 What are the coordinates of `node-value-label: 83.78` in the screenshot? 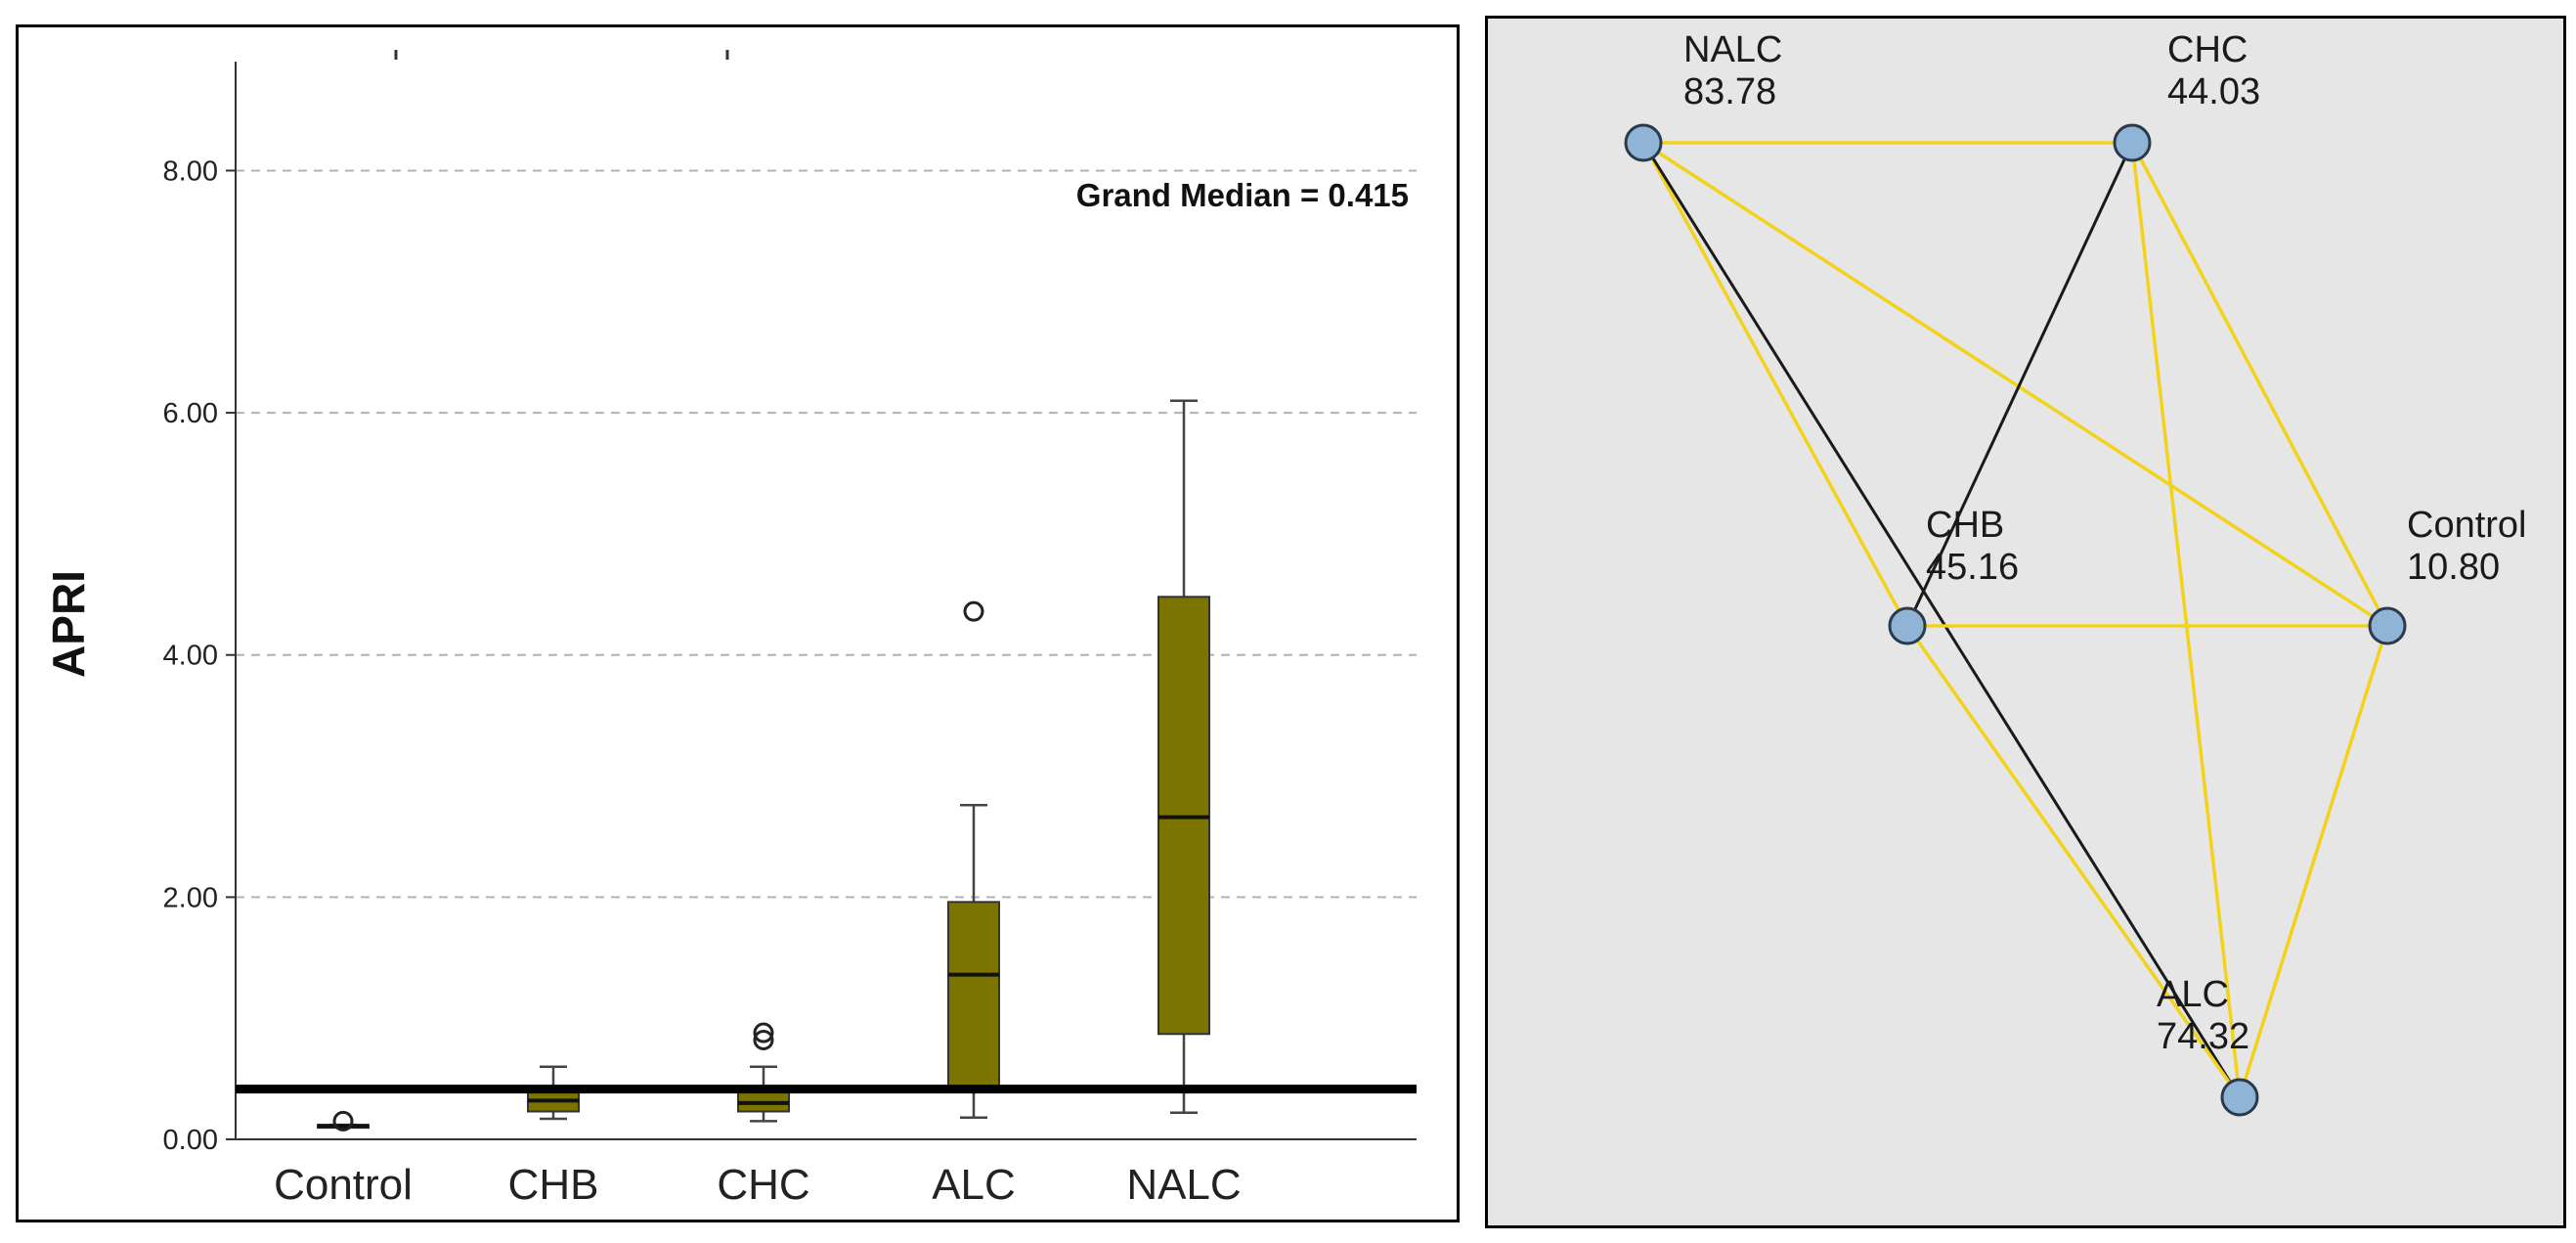 It's located at (1729, 91).